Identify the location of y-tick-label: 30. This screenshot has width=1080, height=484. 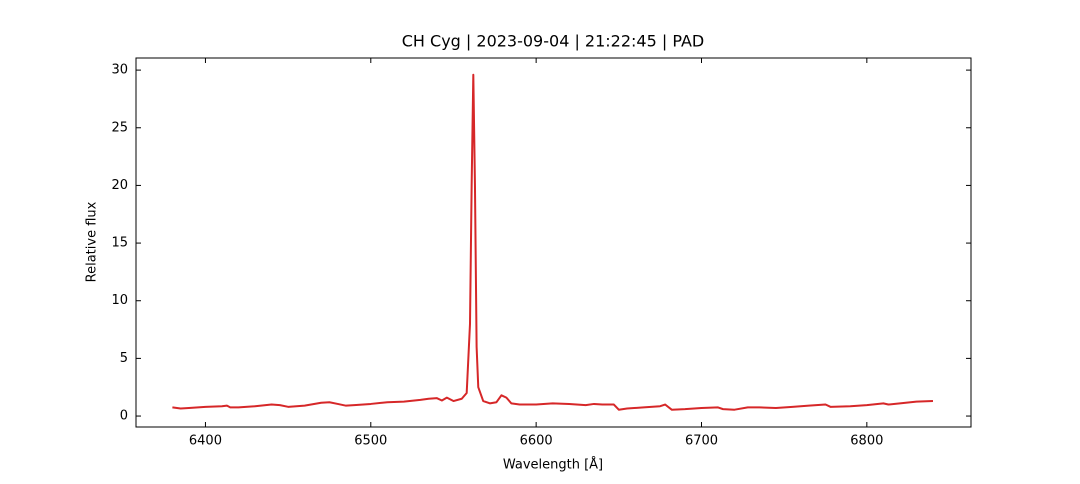
(119, 70).